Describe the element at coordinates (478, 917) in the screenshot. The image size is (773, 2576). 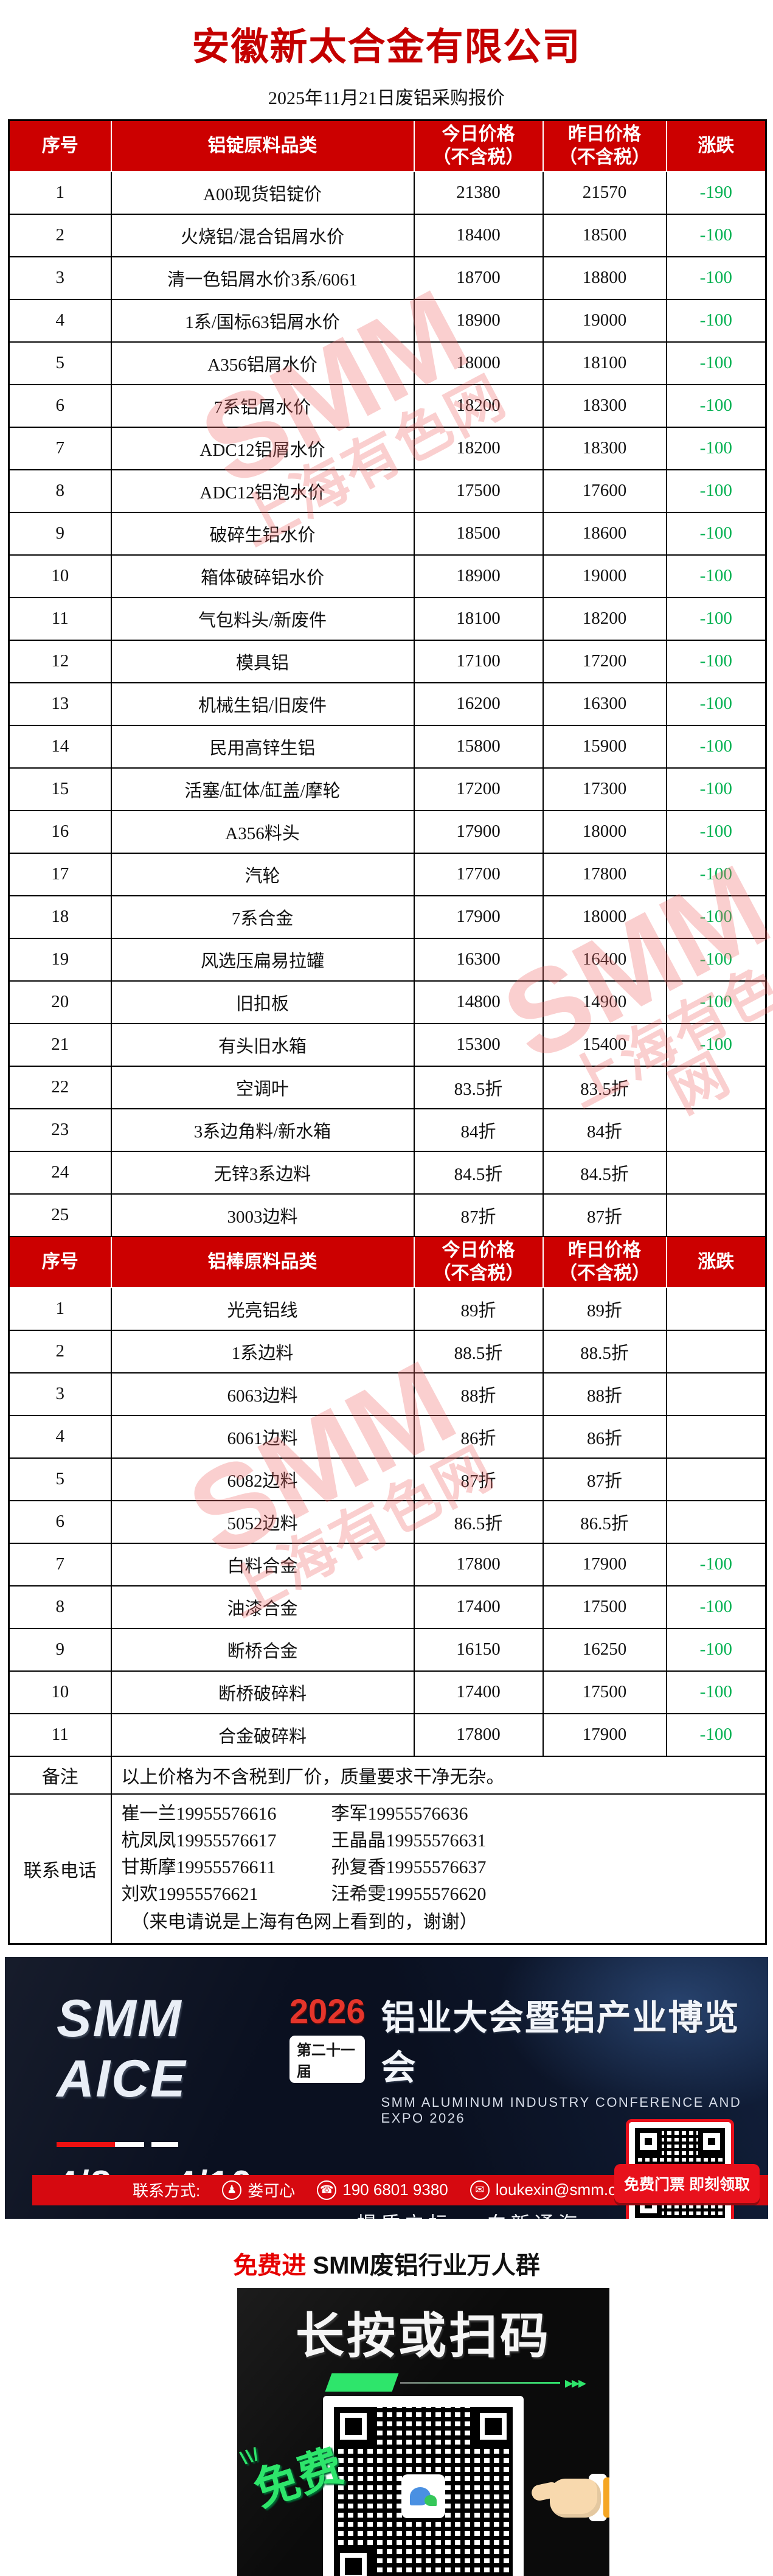
I see `cell-today-price: 17900` at that location.